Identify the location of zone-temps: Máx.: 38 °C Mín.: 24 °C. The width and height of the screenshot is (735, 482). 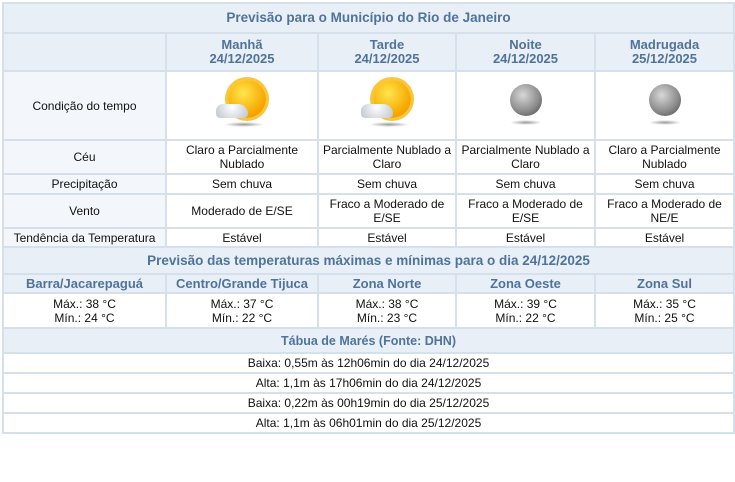
(84, 310).